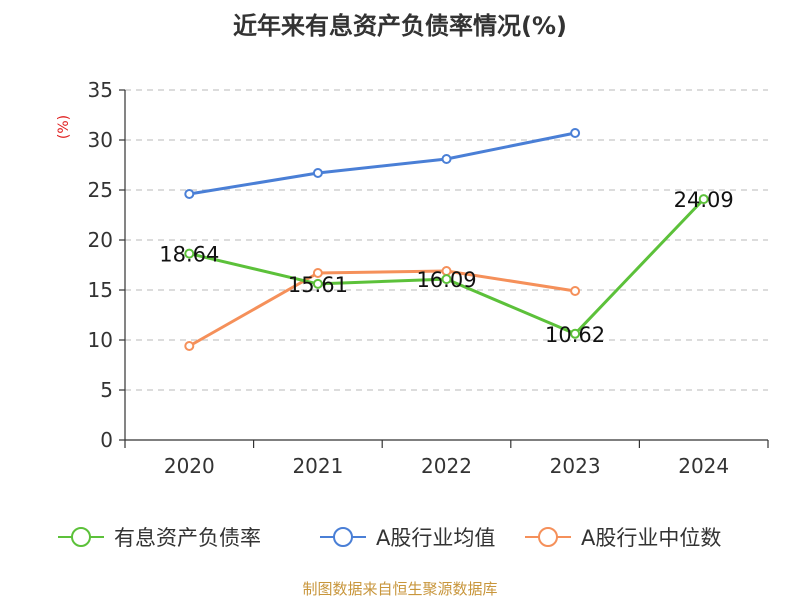 This screenshot has width=800, height=600. I want to click on data-label: 15.61, so click(318, 285).